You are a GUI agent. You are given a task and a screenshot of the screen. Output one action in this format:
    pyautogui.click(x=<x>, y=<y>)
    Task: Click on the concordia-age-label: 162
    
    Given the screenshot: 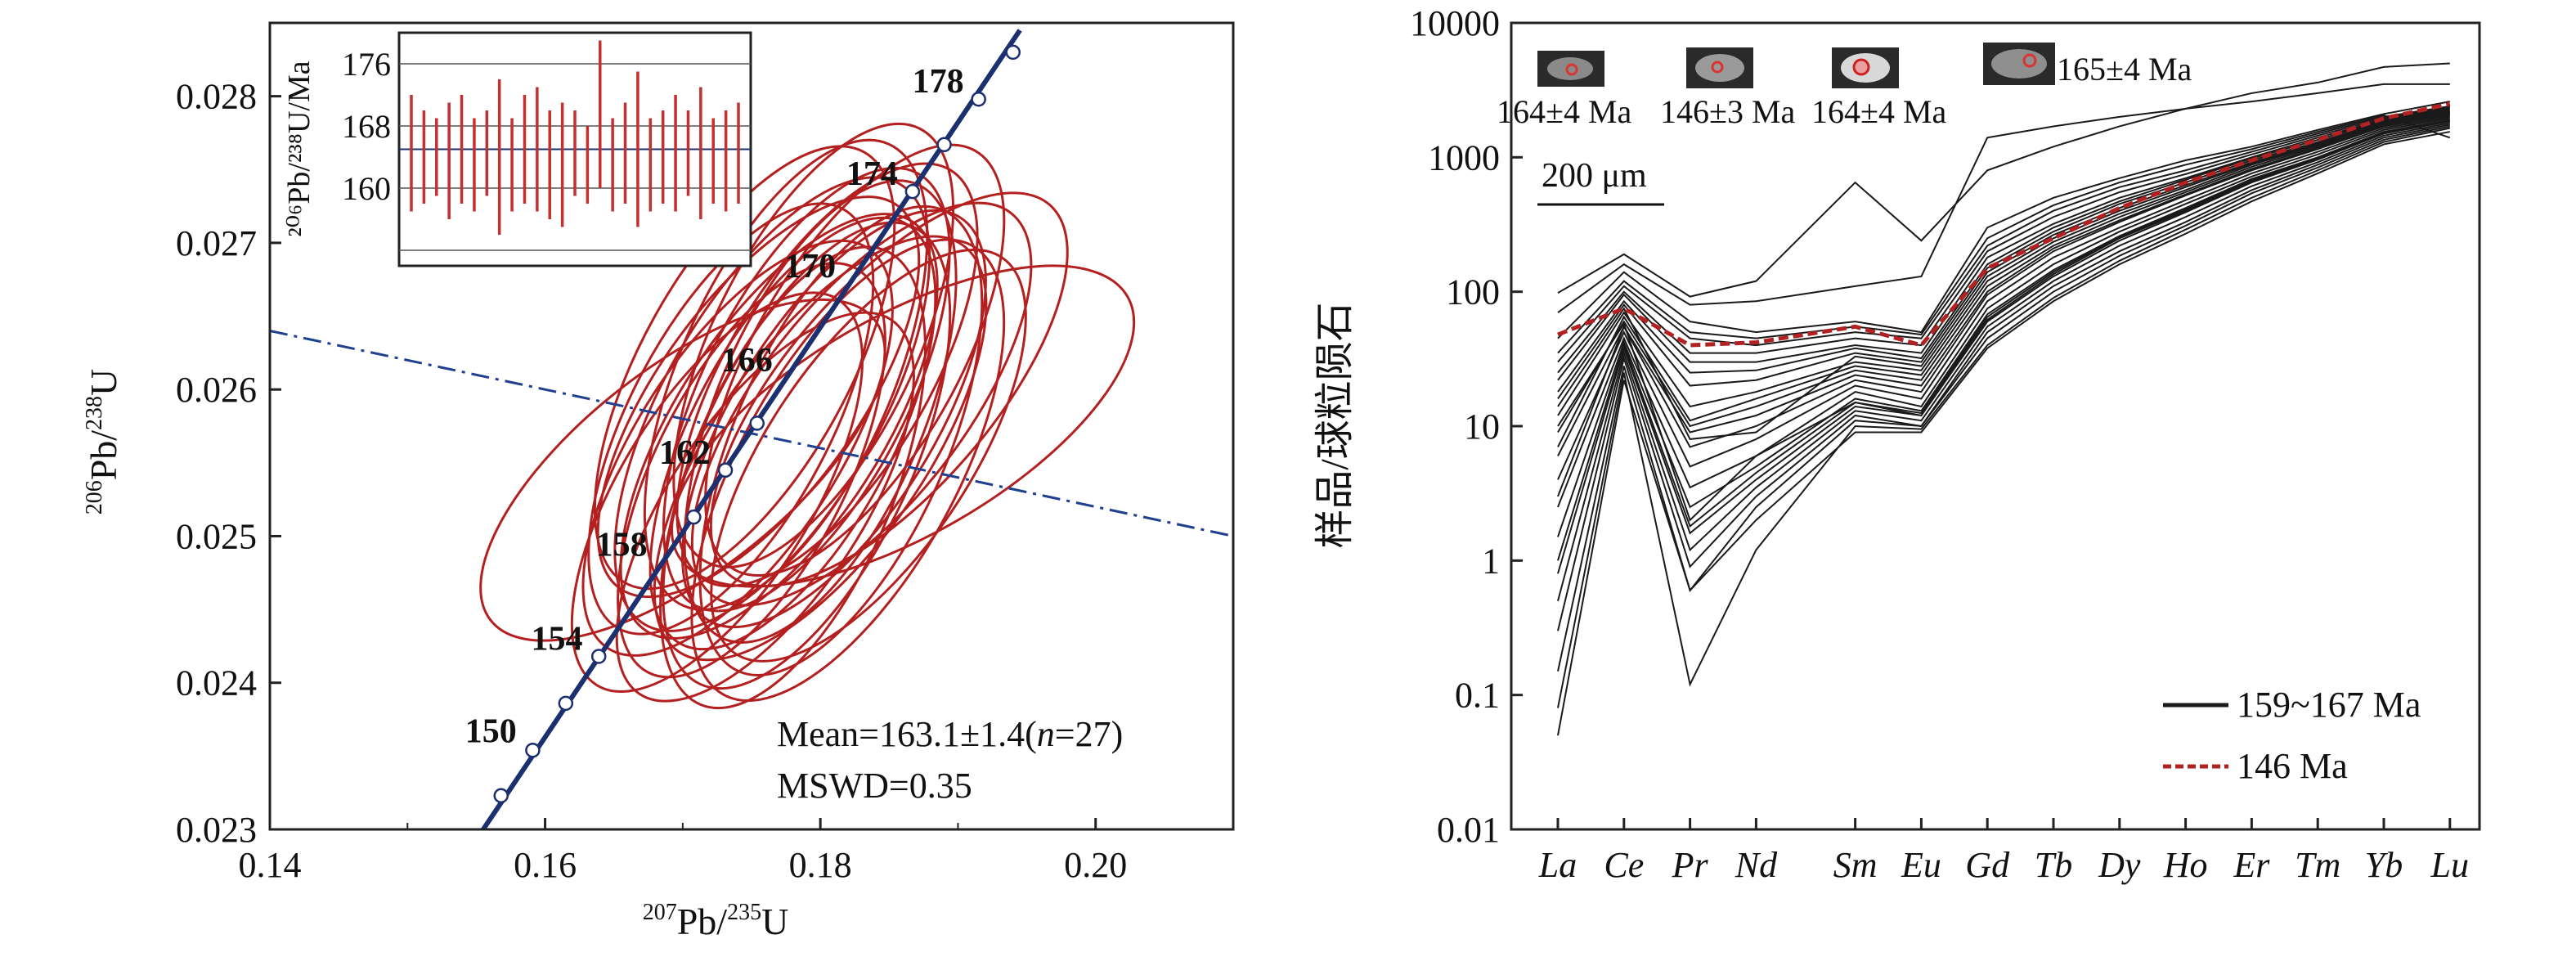 What is the action you would take?
    pyautogui.click(x=685, y=453)
    